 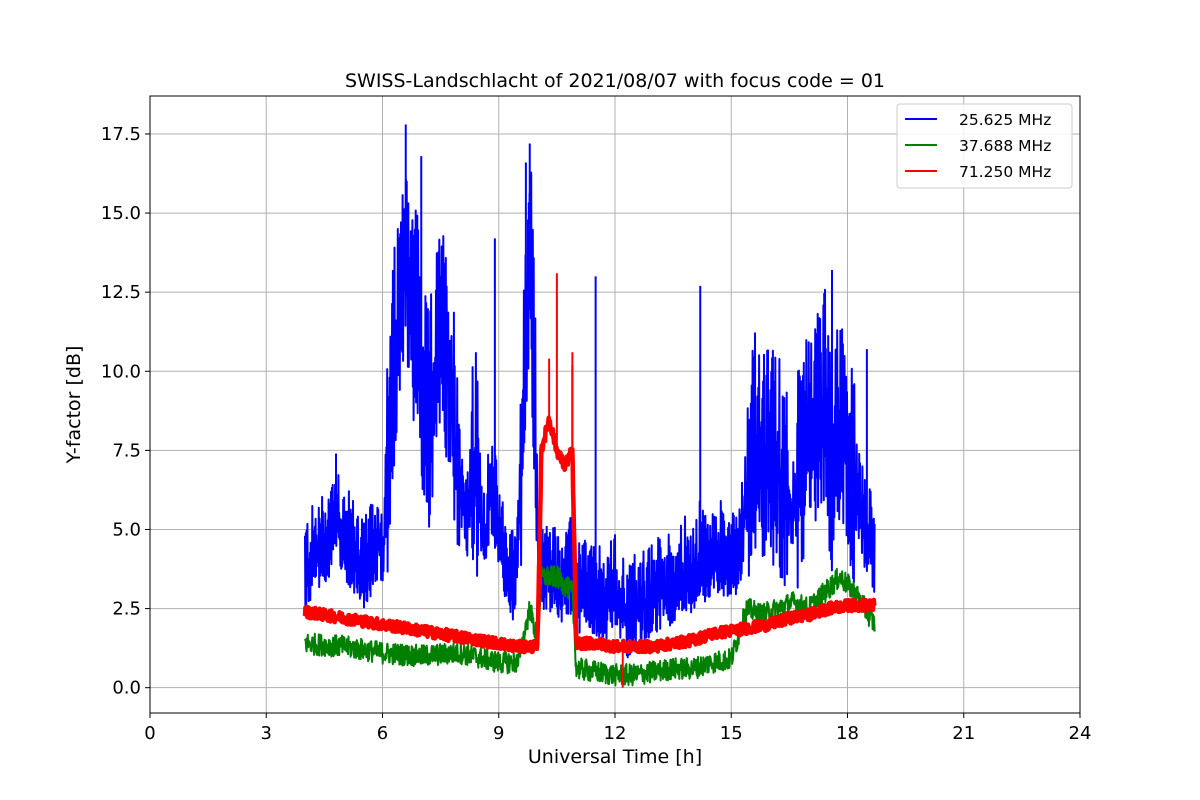 What do you see at coordinates (615, 733) in the screenshot?
I see `x-tick-label: 12` at bounding box center [615, 733].